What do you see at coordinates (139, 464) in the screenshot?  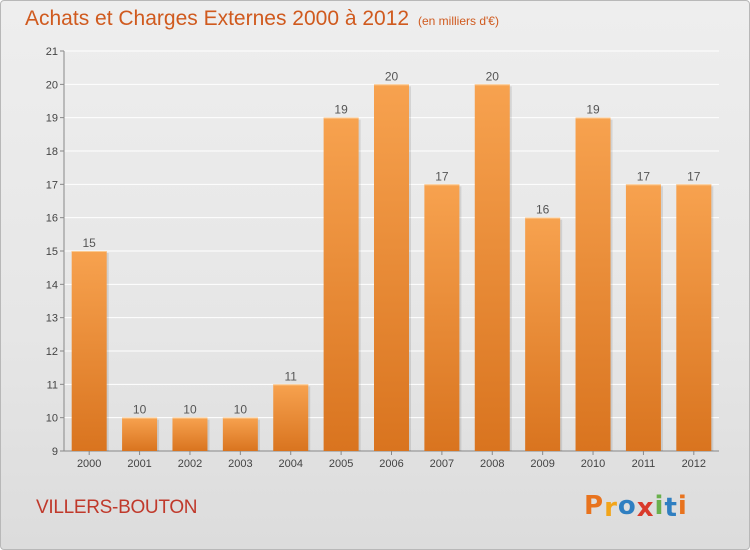 I see `x-tick-label-2001: 2001` at bounding box center [139, 464].